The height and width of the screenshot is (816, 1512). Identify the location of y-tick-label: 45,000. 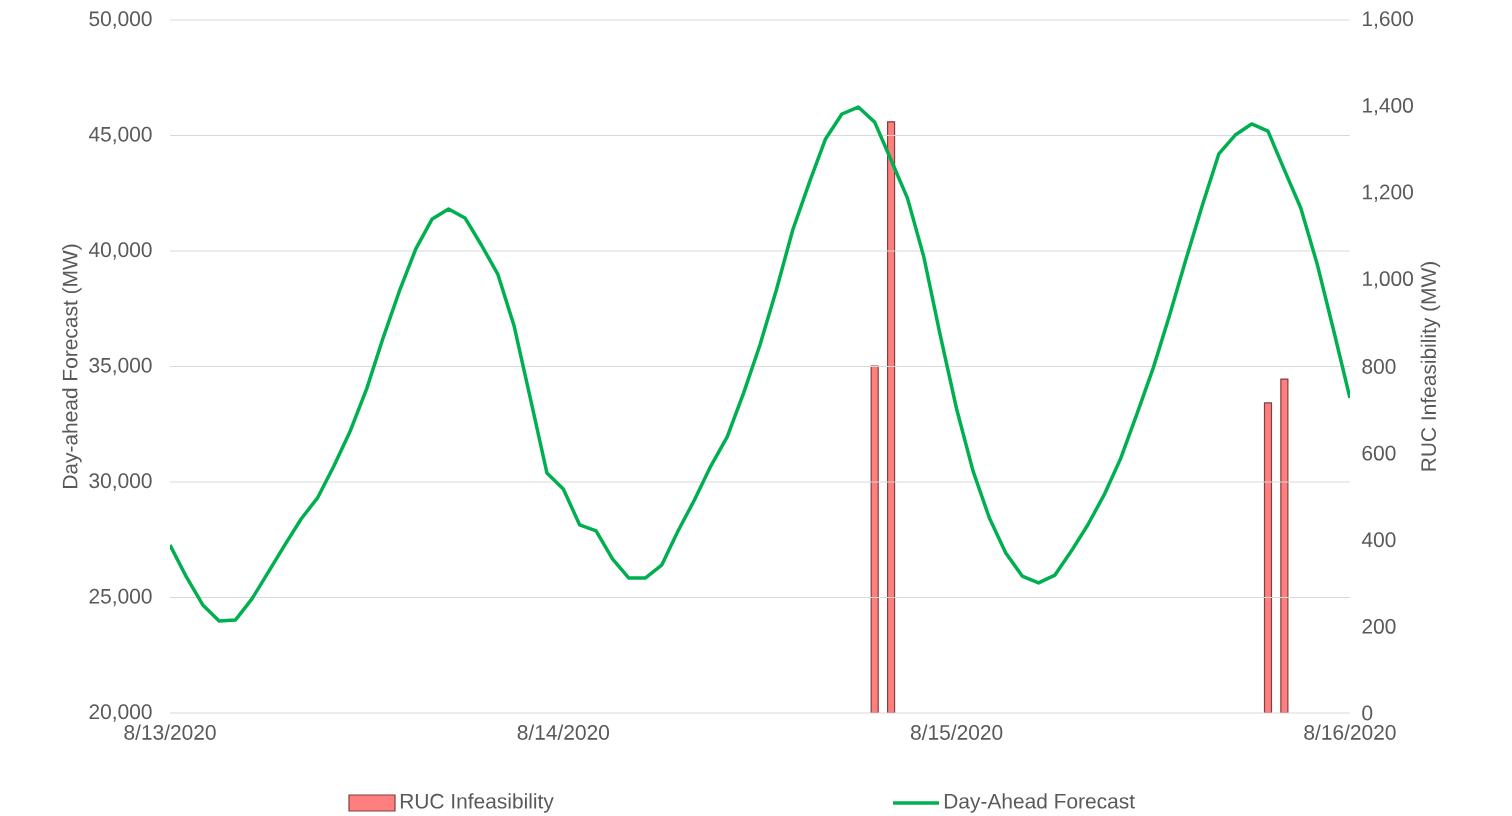
(120, 135).